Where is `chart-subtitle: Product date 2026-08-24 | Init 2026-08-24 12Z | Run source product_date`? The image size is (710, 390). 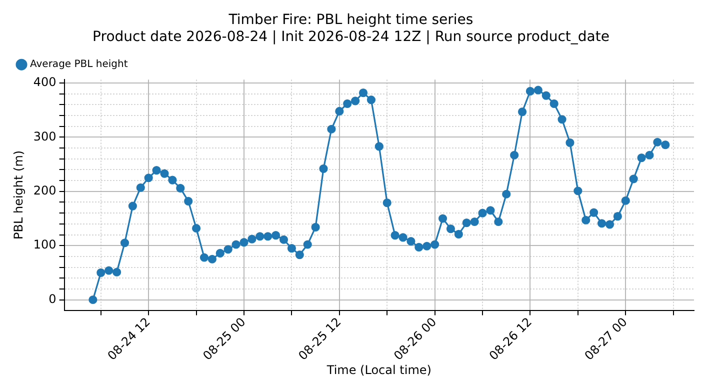 chart-subtitle: Product date 2026-08-24 | Init 2026-08-24 12Z | Run source product_date is located at coordinates (351, 36).